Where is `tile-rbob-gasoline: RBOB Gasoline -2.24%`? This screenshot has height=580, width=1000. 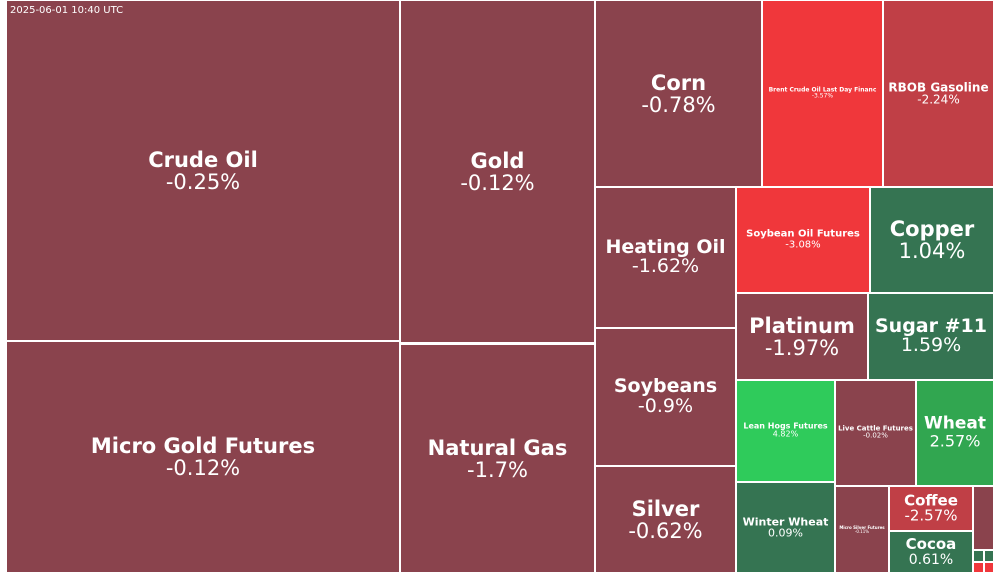
tile-rbob-gasoline: RBOB Gasoline -2.24% is located at coordinates (938, 93).